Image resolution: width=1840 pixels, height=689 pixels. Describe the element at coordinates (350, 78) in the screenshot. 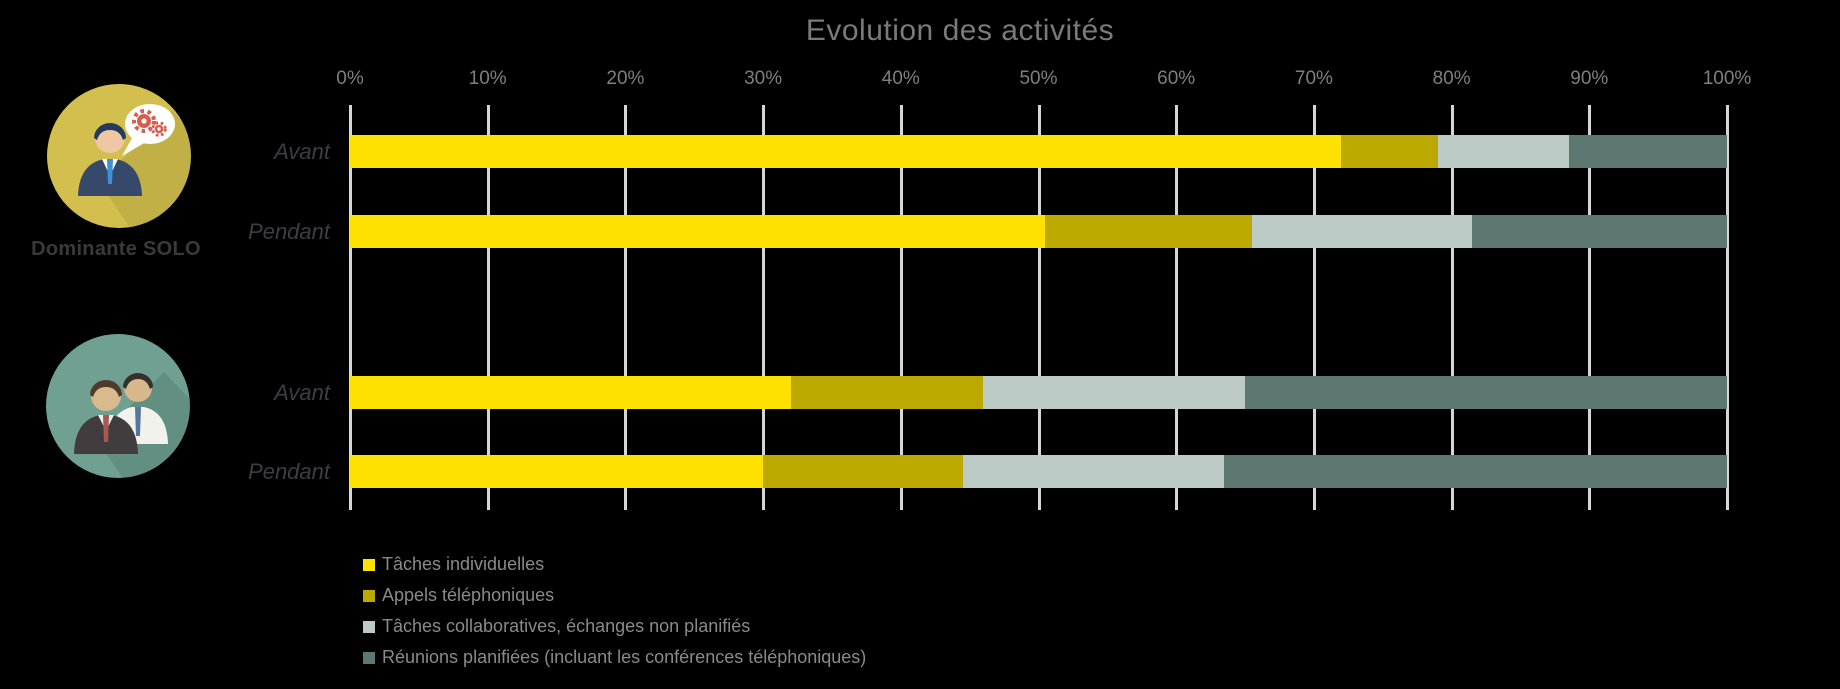

I see `x-axis-tick: 0%` at that location.